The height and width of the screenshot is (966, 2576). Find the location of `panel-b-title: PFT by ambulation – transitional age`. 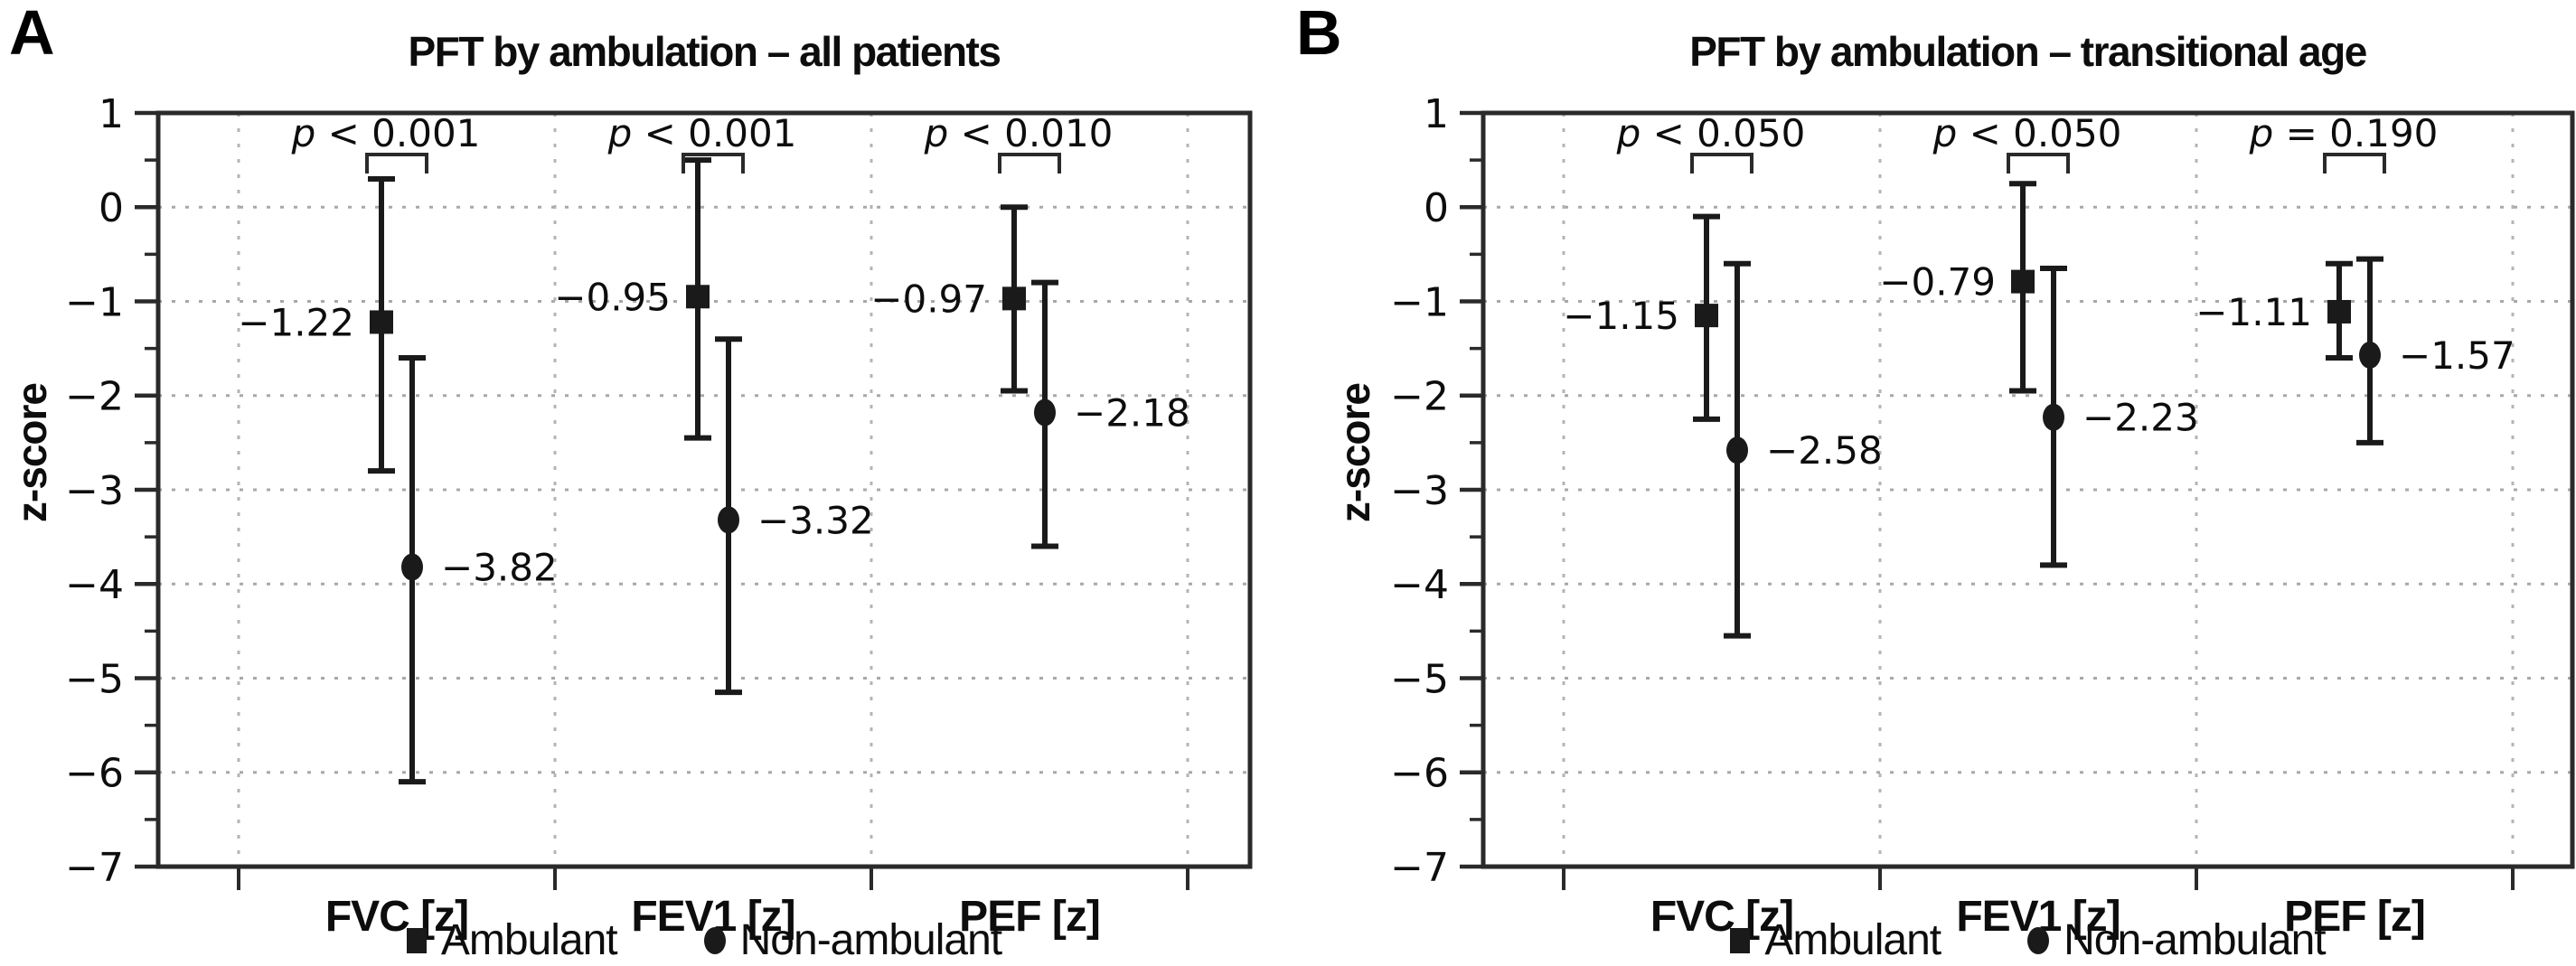

panel-b-title: PFT by ambulation – transitional age is located at coordinates (2028, 51).